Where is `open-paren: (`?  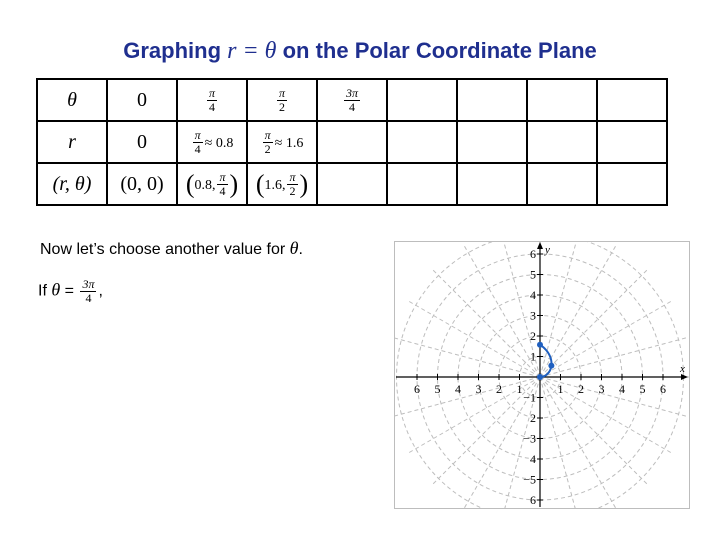
open-paren: ( is located at coordinates (260, 183).